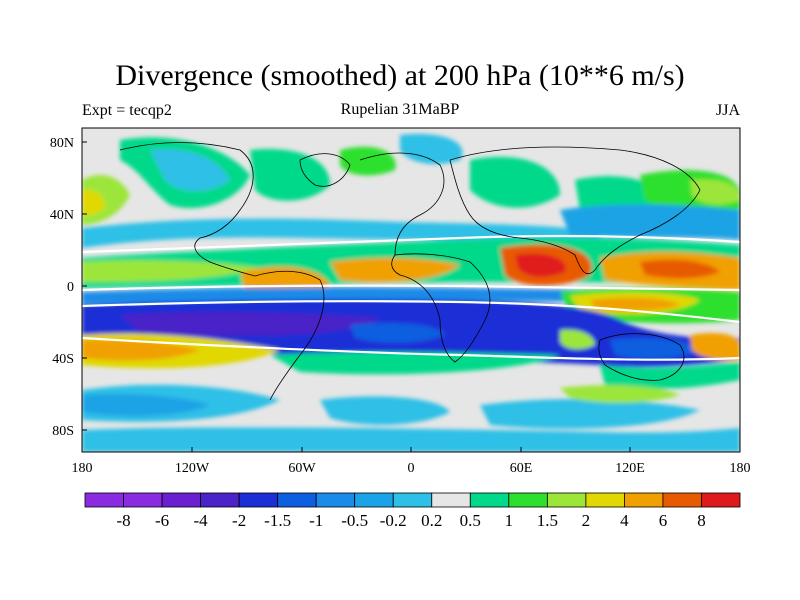  I want to click on colorbar-label: -0.2, so click(393, 520).